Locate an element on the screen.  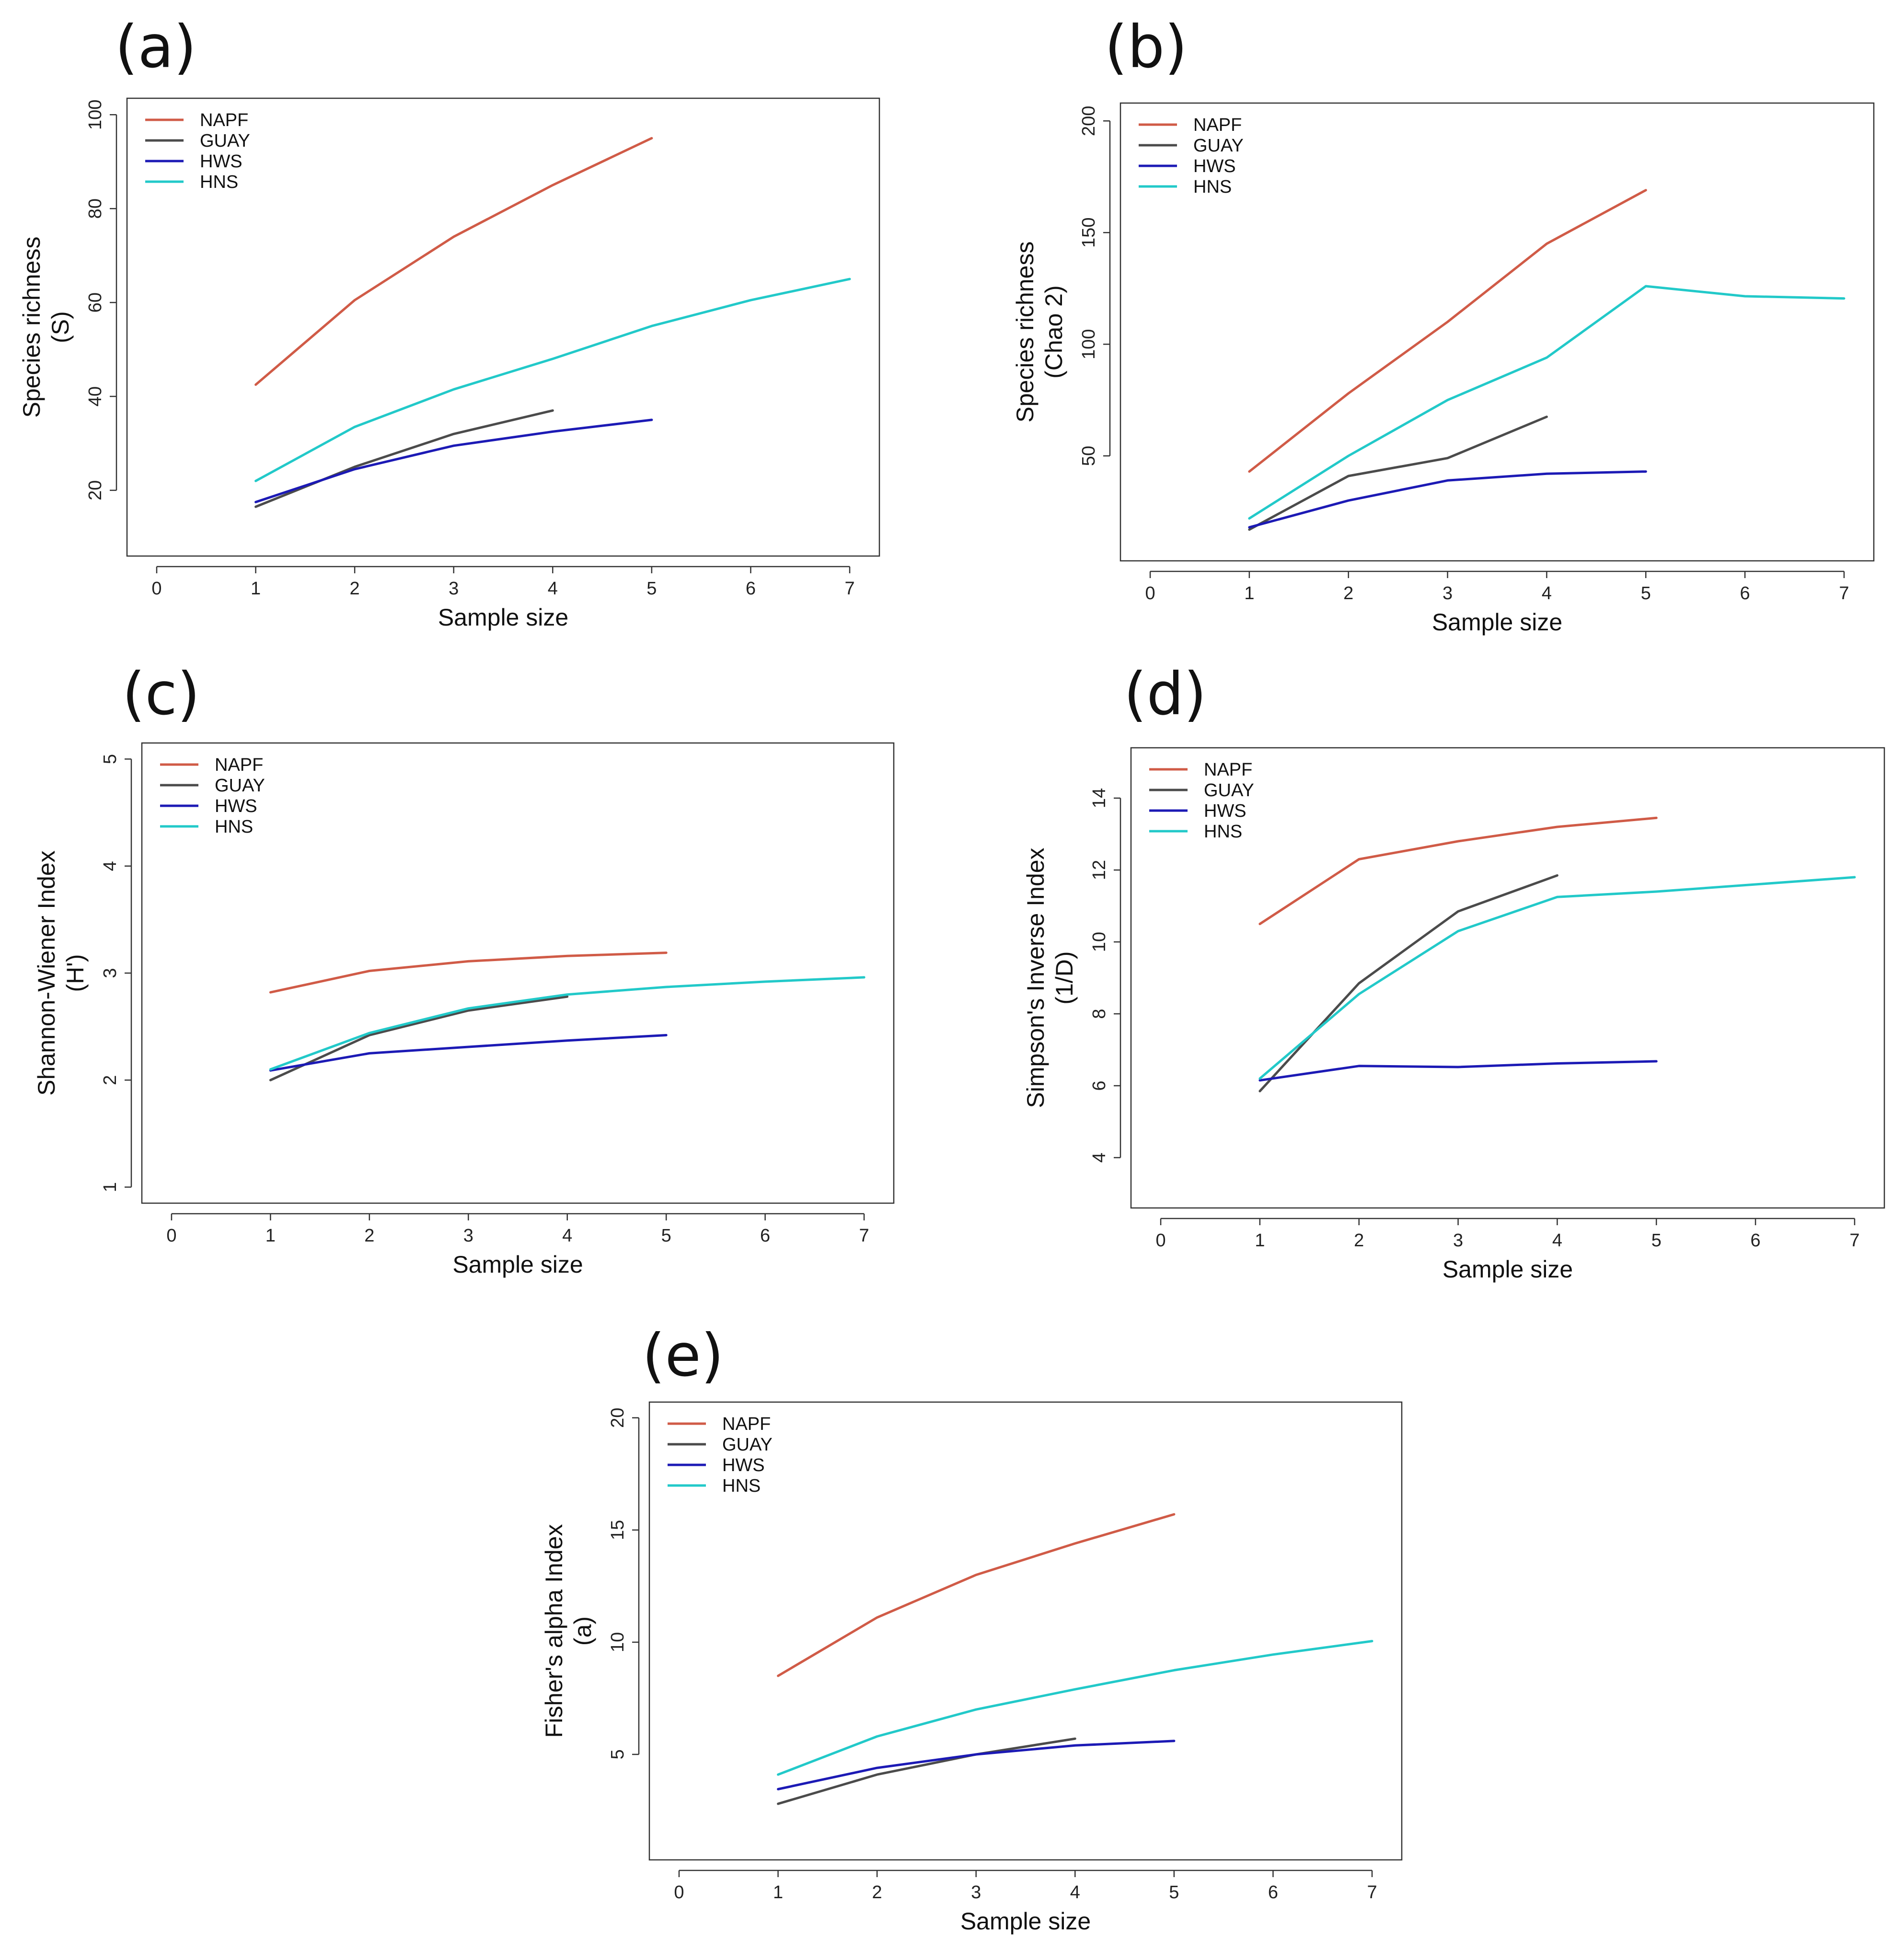
y-axis-title: Fisher's alpha Index is located at coordinates (554, 1631).